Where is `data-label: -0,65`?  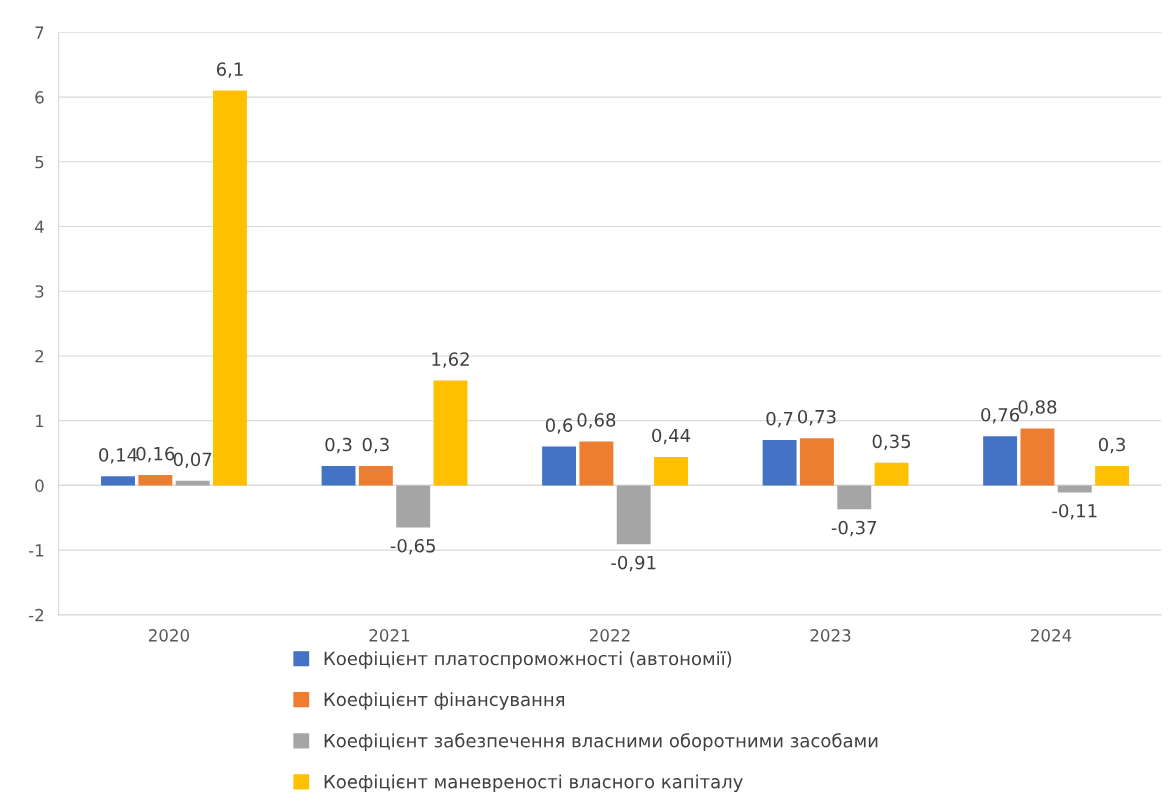
data-label: -0,65 is located at coordinates (412, 546).